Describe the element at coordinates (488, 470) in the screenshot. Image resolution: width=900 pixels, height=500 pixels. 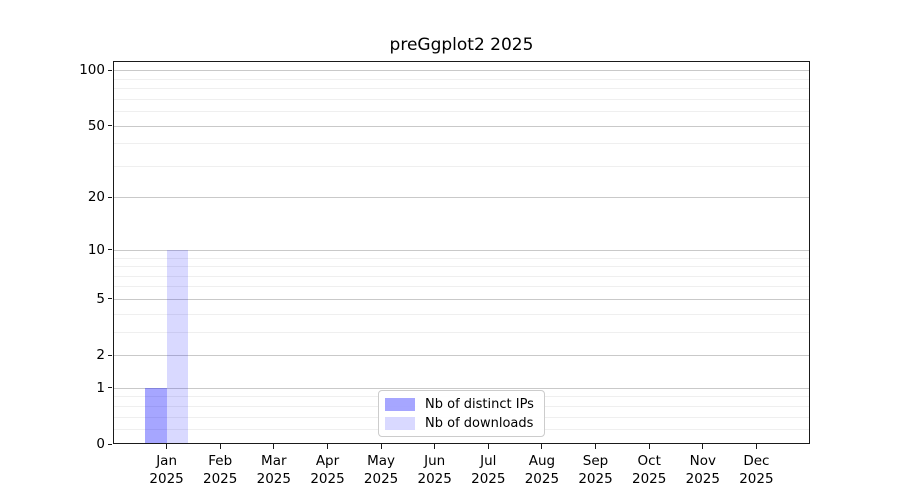
I see `x-tick-label-jul: Jul 2025` at that location.